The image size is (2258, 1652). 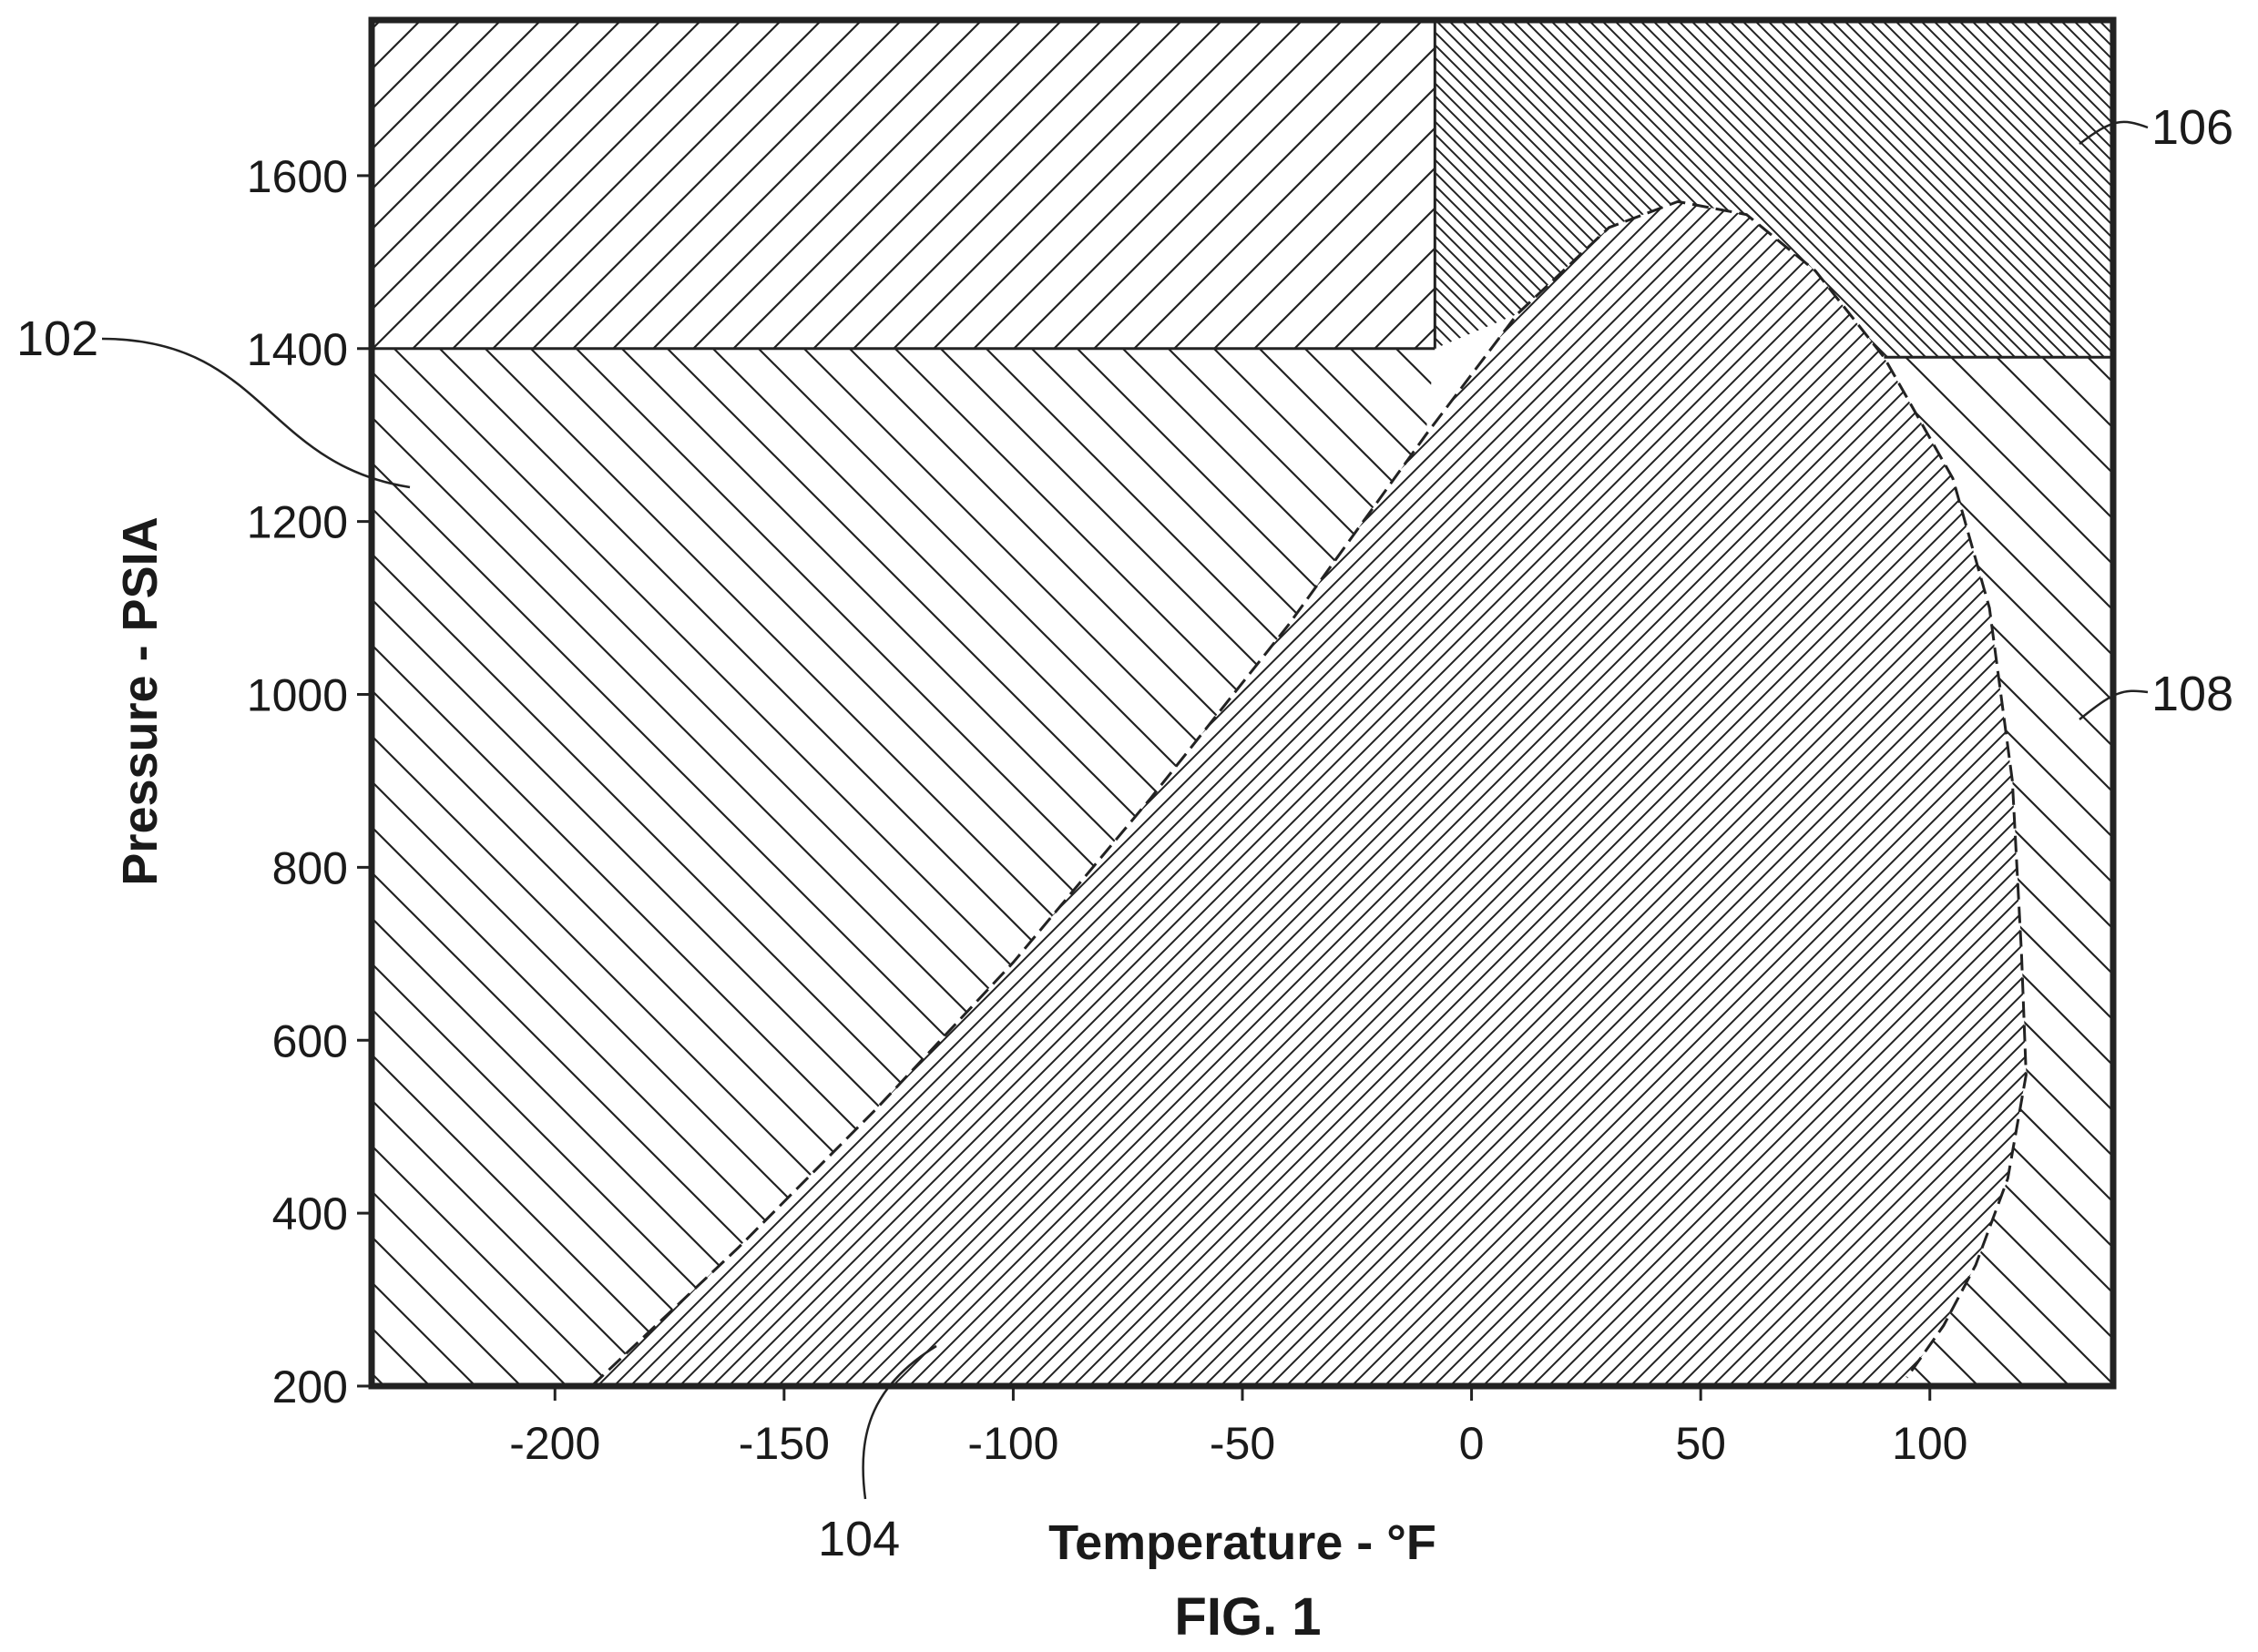 What do you see at coordinates (310, 1040) in the screenshot?
I see `y-tick-label: 600` at bounding box center [310, 1040].